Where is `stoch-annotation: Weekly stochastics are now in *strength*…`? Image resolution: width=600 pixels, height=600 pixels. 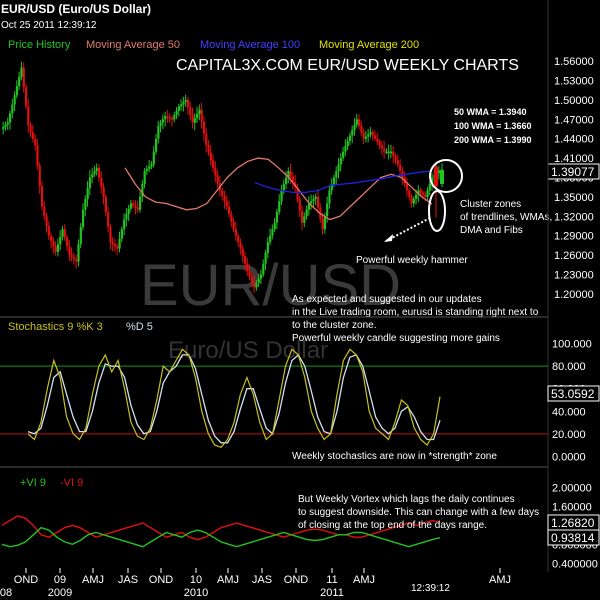
stoch-annotation: Weekly stochastics are now in *strength*… is located at coordinates (394, 456).